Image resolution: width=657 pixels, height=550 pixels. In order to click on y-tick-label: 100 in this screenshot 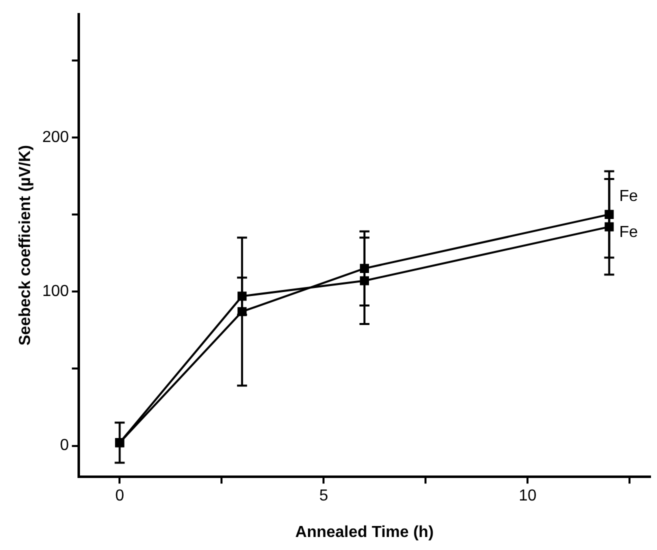, I will do `click(55, 291)`.